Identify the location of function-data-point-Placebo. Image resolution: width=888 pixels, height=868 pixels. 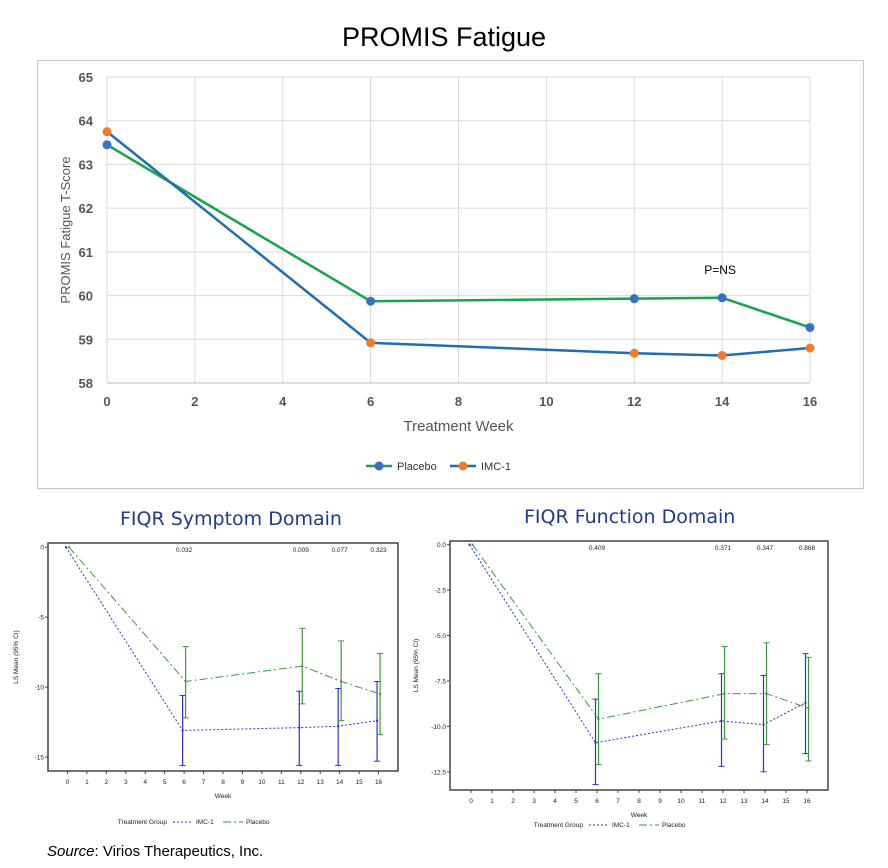
(472, 544).